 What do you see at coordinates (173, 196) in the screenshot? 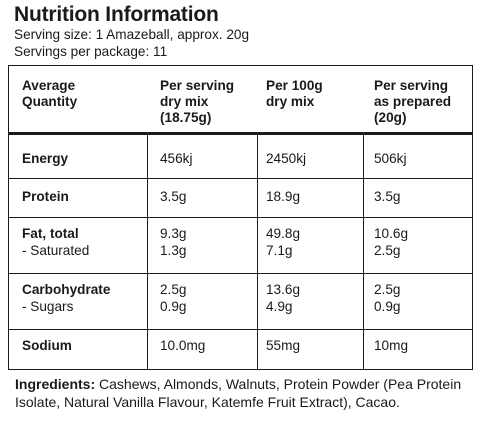
I see `protein-per-serving-dry: 3.5g` at bounding box center [173, 196].